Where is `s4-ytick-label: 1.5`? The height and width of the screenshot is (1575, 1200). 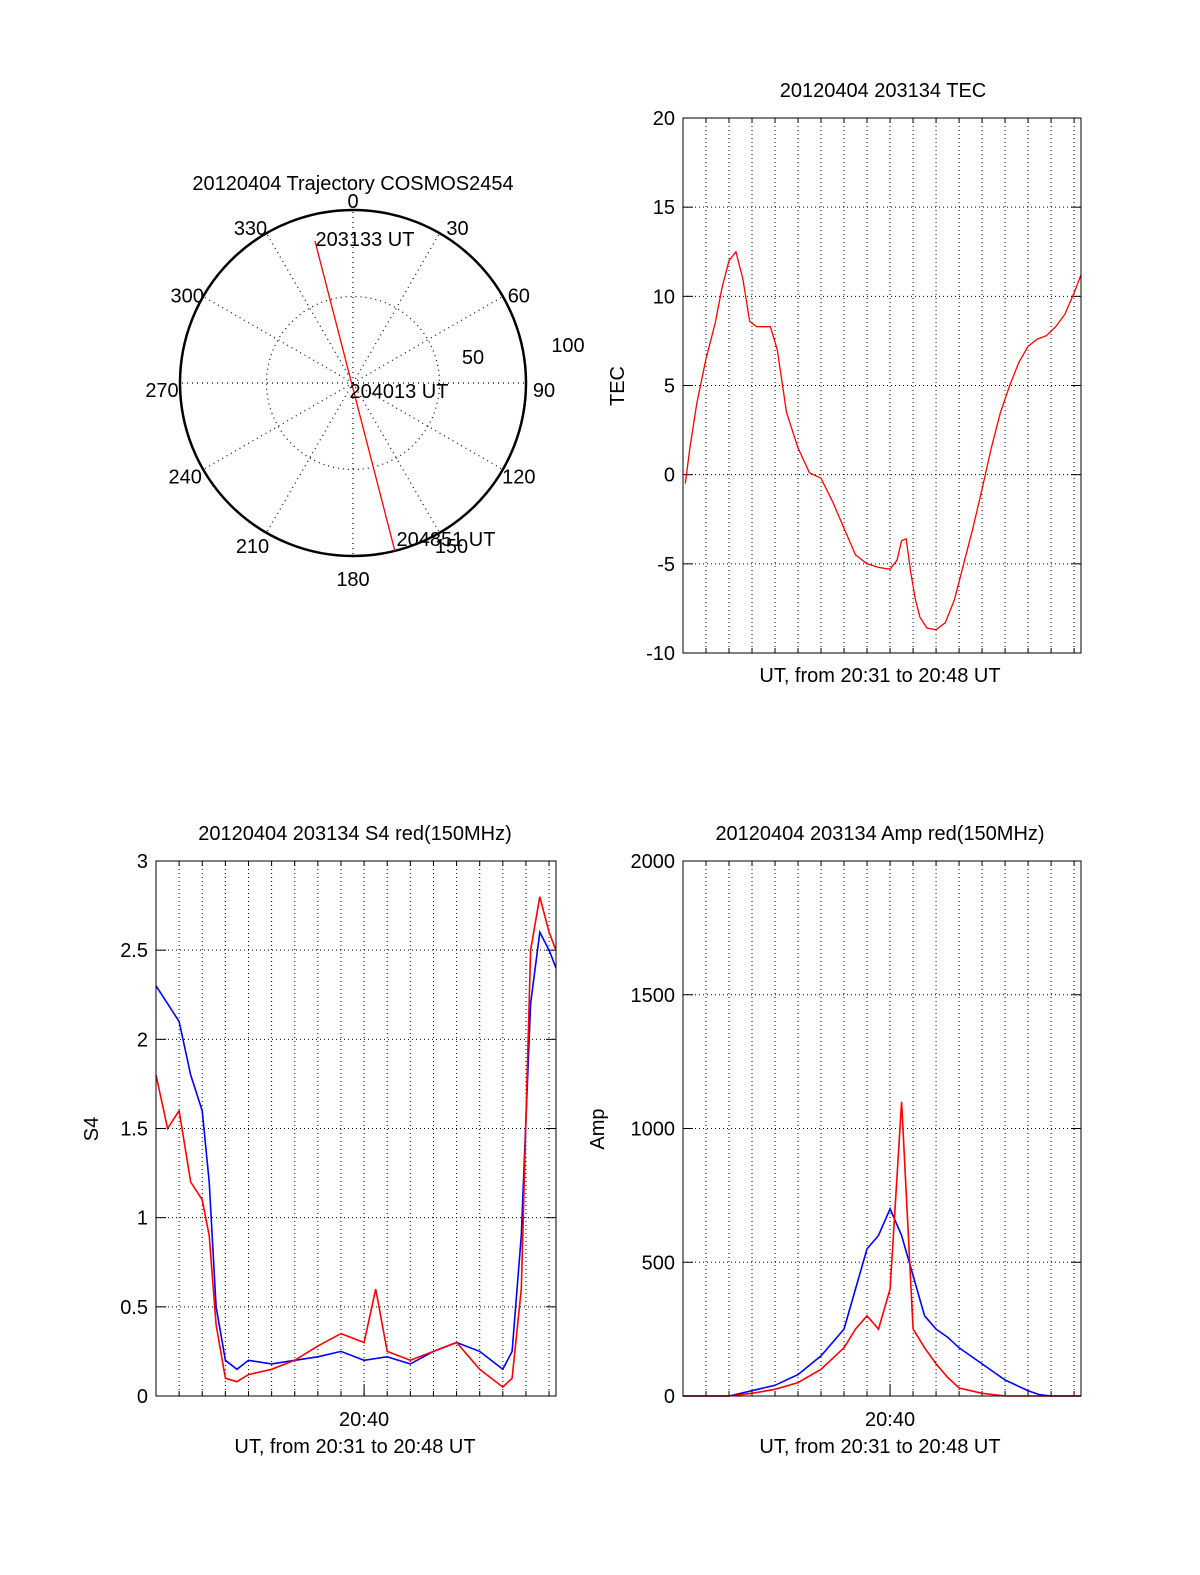
s4-ytick-label: 1.5 is located at coordinates (134, 1130).